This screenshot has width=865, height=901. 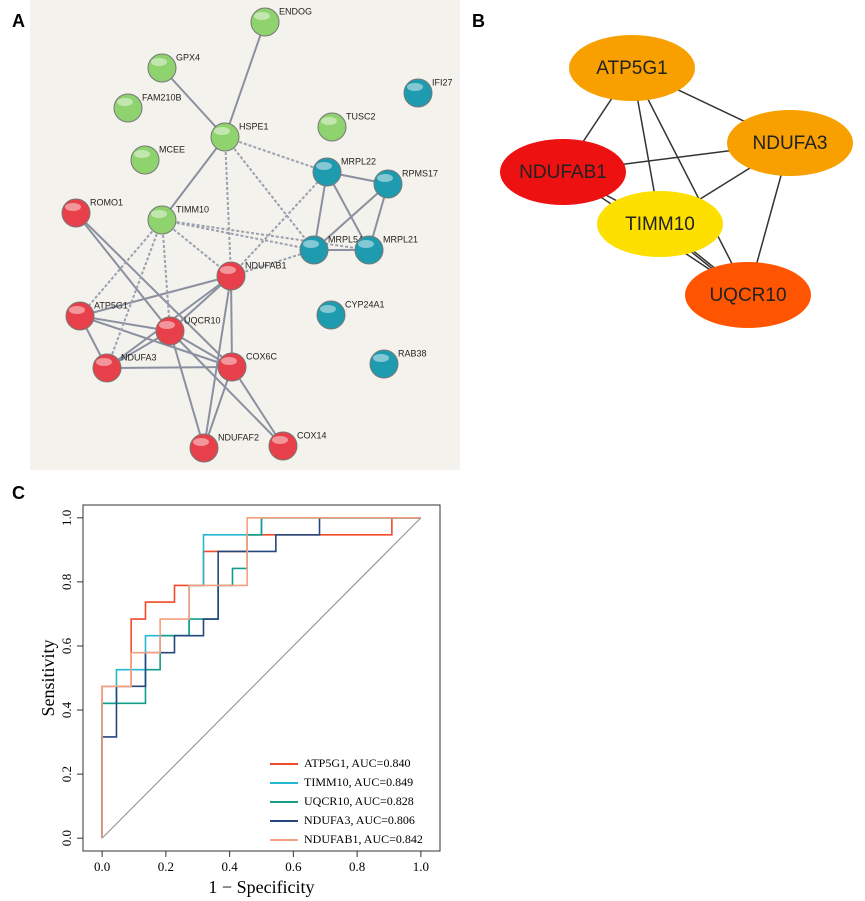 I want to click on node-label: FAM210B, so click(x=162, y=97).